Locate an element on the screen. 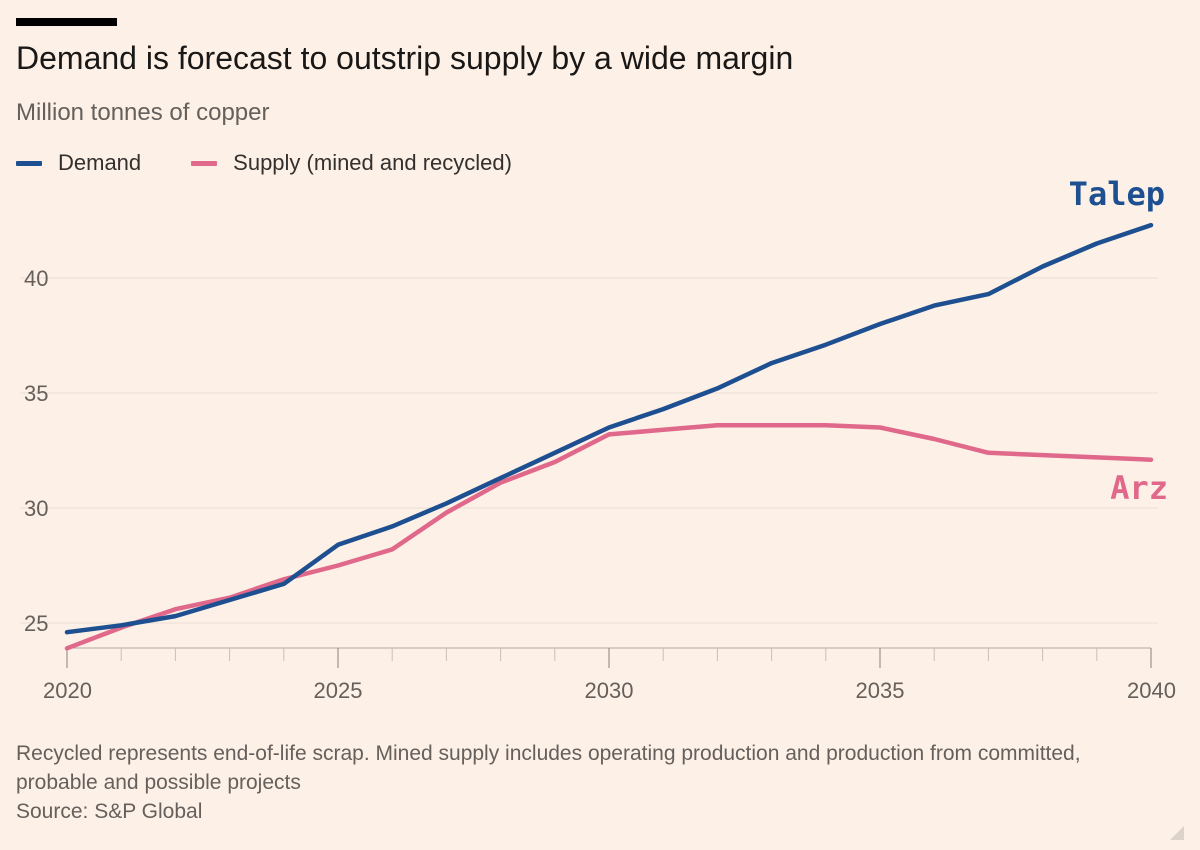 This screenshot has width=1200, height=850. y-axis: 25 30 35 40 is located at coordinates (36, 451).